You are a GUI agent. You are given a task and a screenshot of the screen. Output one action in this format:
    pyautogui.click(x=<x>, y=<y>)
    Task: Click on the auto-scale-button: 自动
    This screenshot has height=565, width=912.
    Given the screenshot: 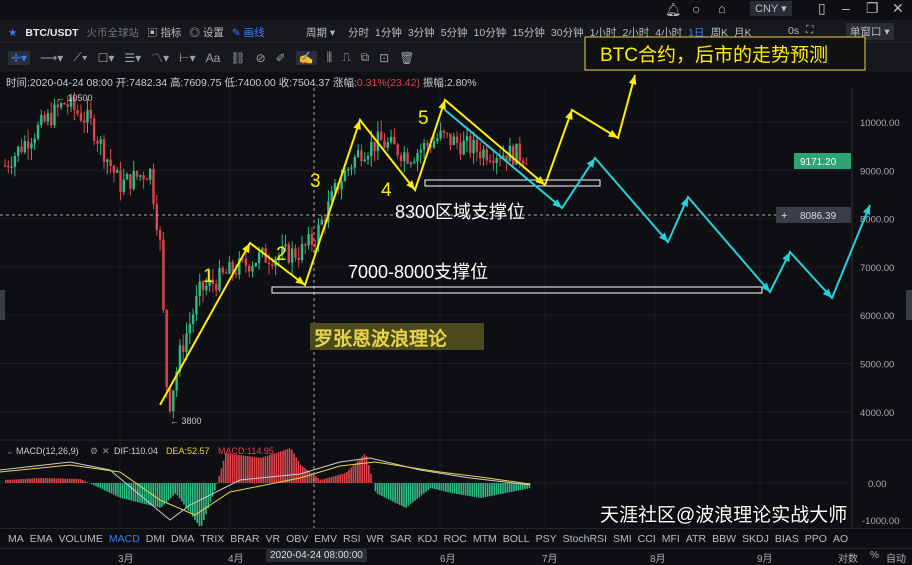 What is the action you would take?
    pyautogui.click(x=896, y=557)
    